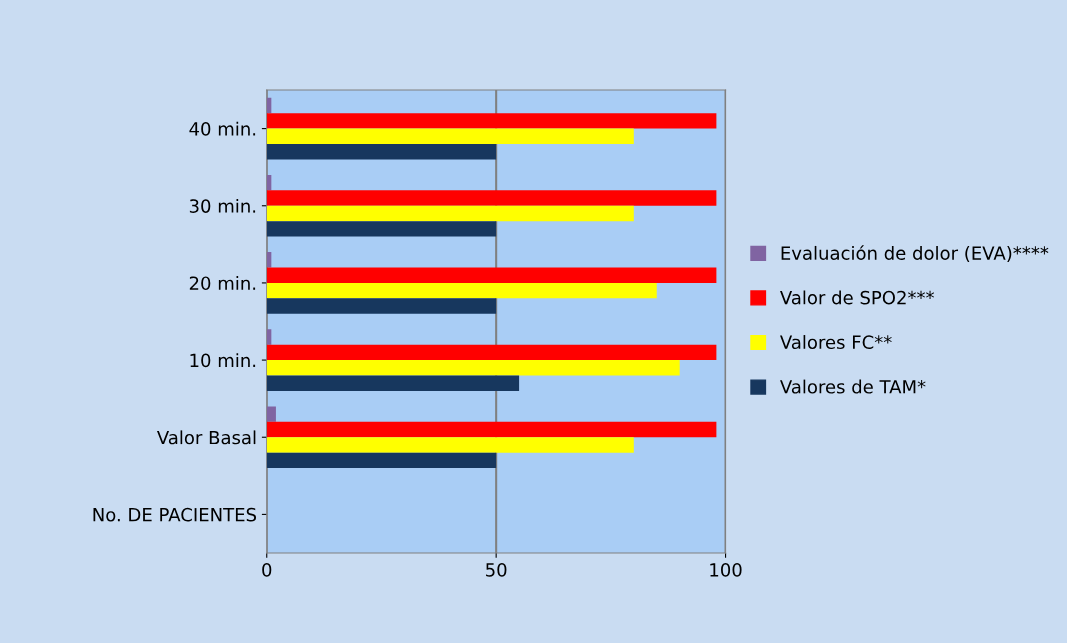  What do you see at coordinates (836, 342) in the screenshot?
I see `legend-label: Valores FC**` at bounding box center [836, 342].